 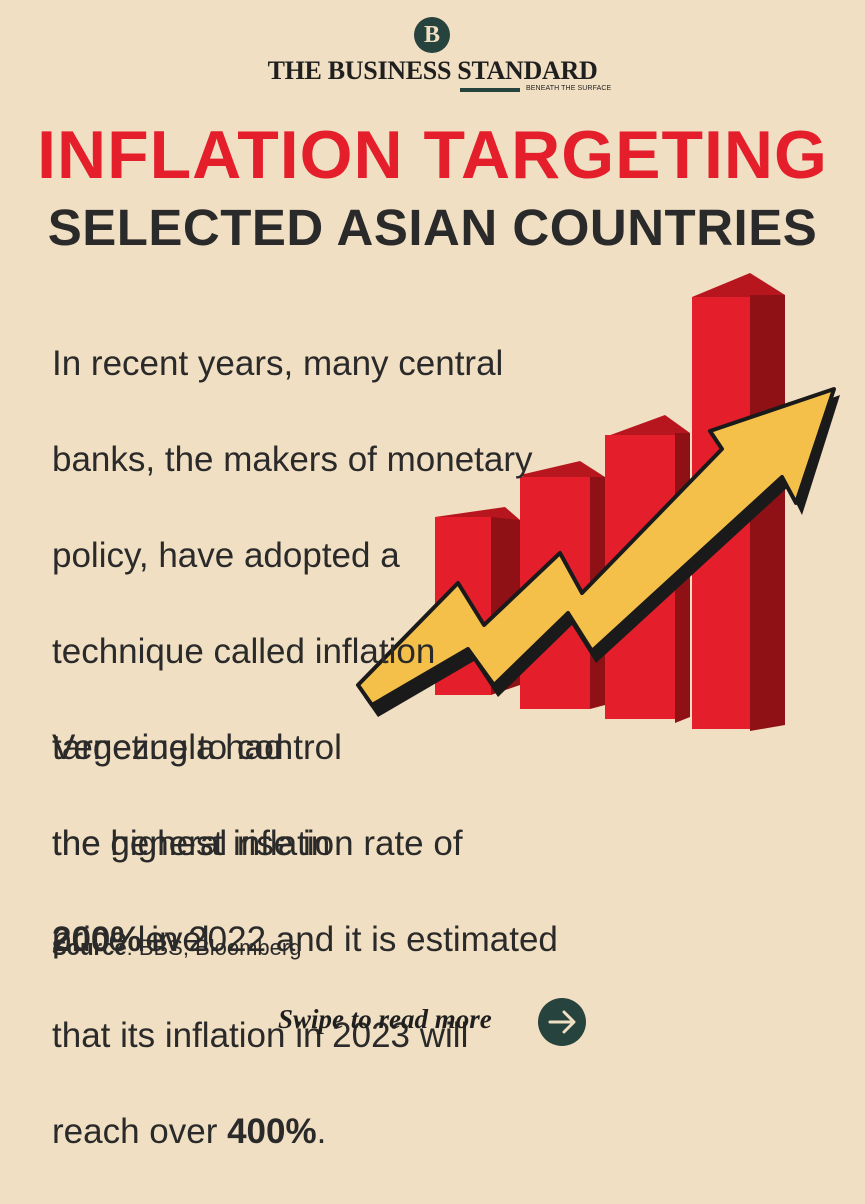 I want to click on brand-badge-letter: B, so click(x=431, y=34).